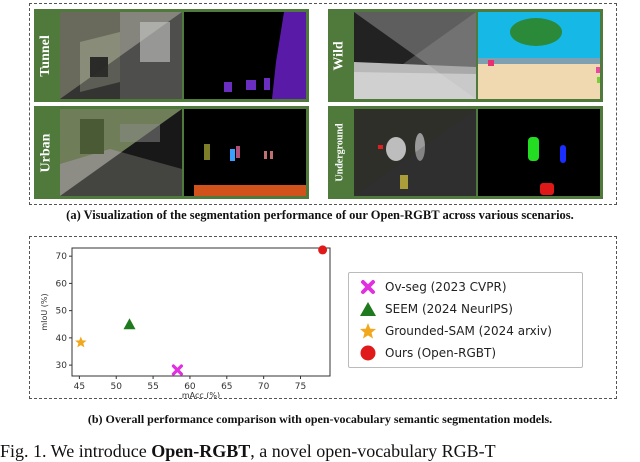  I want to click on y-tick-label: 60, so click(62, 284).